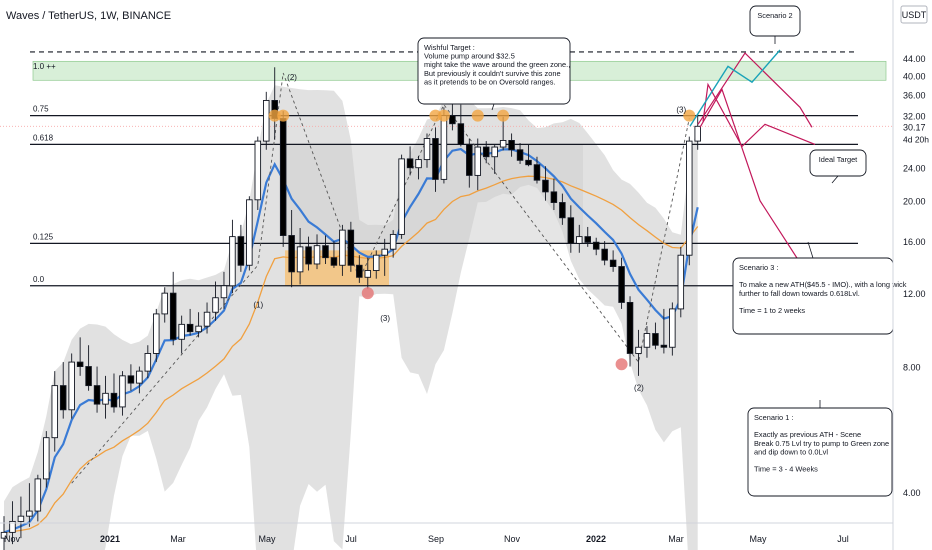 This screenshot has height=550, width=932. What do you see at coordinates (258, 304) in the screenshot?
I see `wave-label: (1)` at bounding box center [258, 304].